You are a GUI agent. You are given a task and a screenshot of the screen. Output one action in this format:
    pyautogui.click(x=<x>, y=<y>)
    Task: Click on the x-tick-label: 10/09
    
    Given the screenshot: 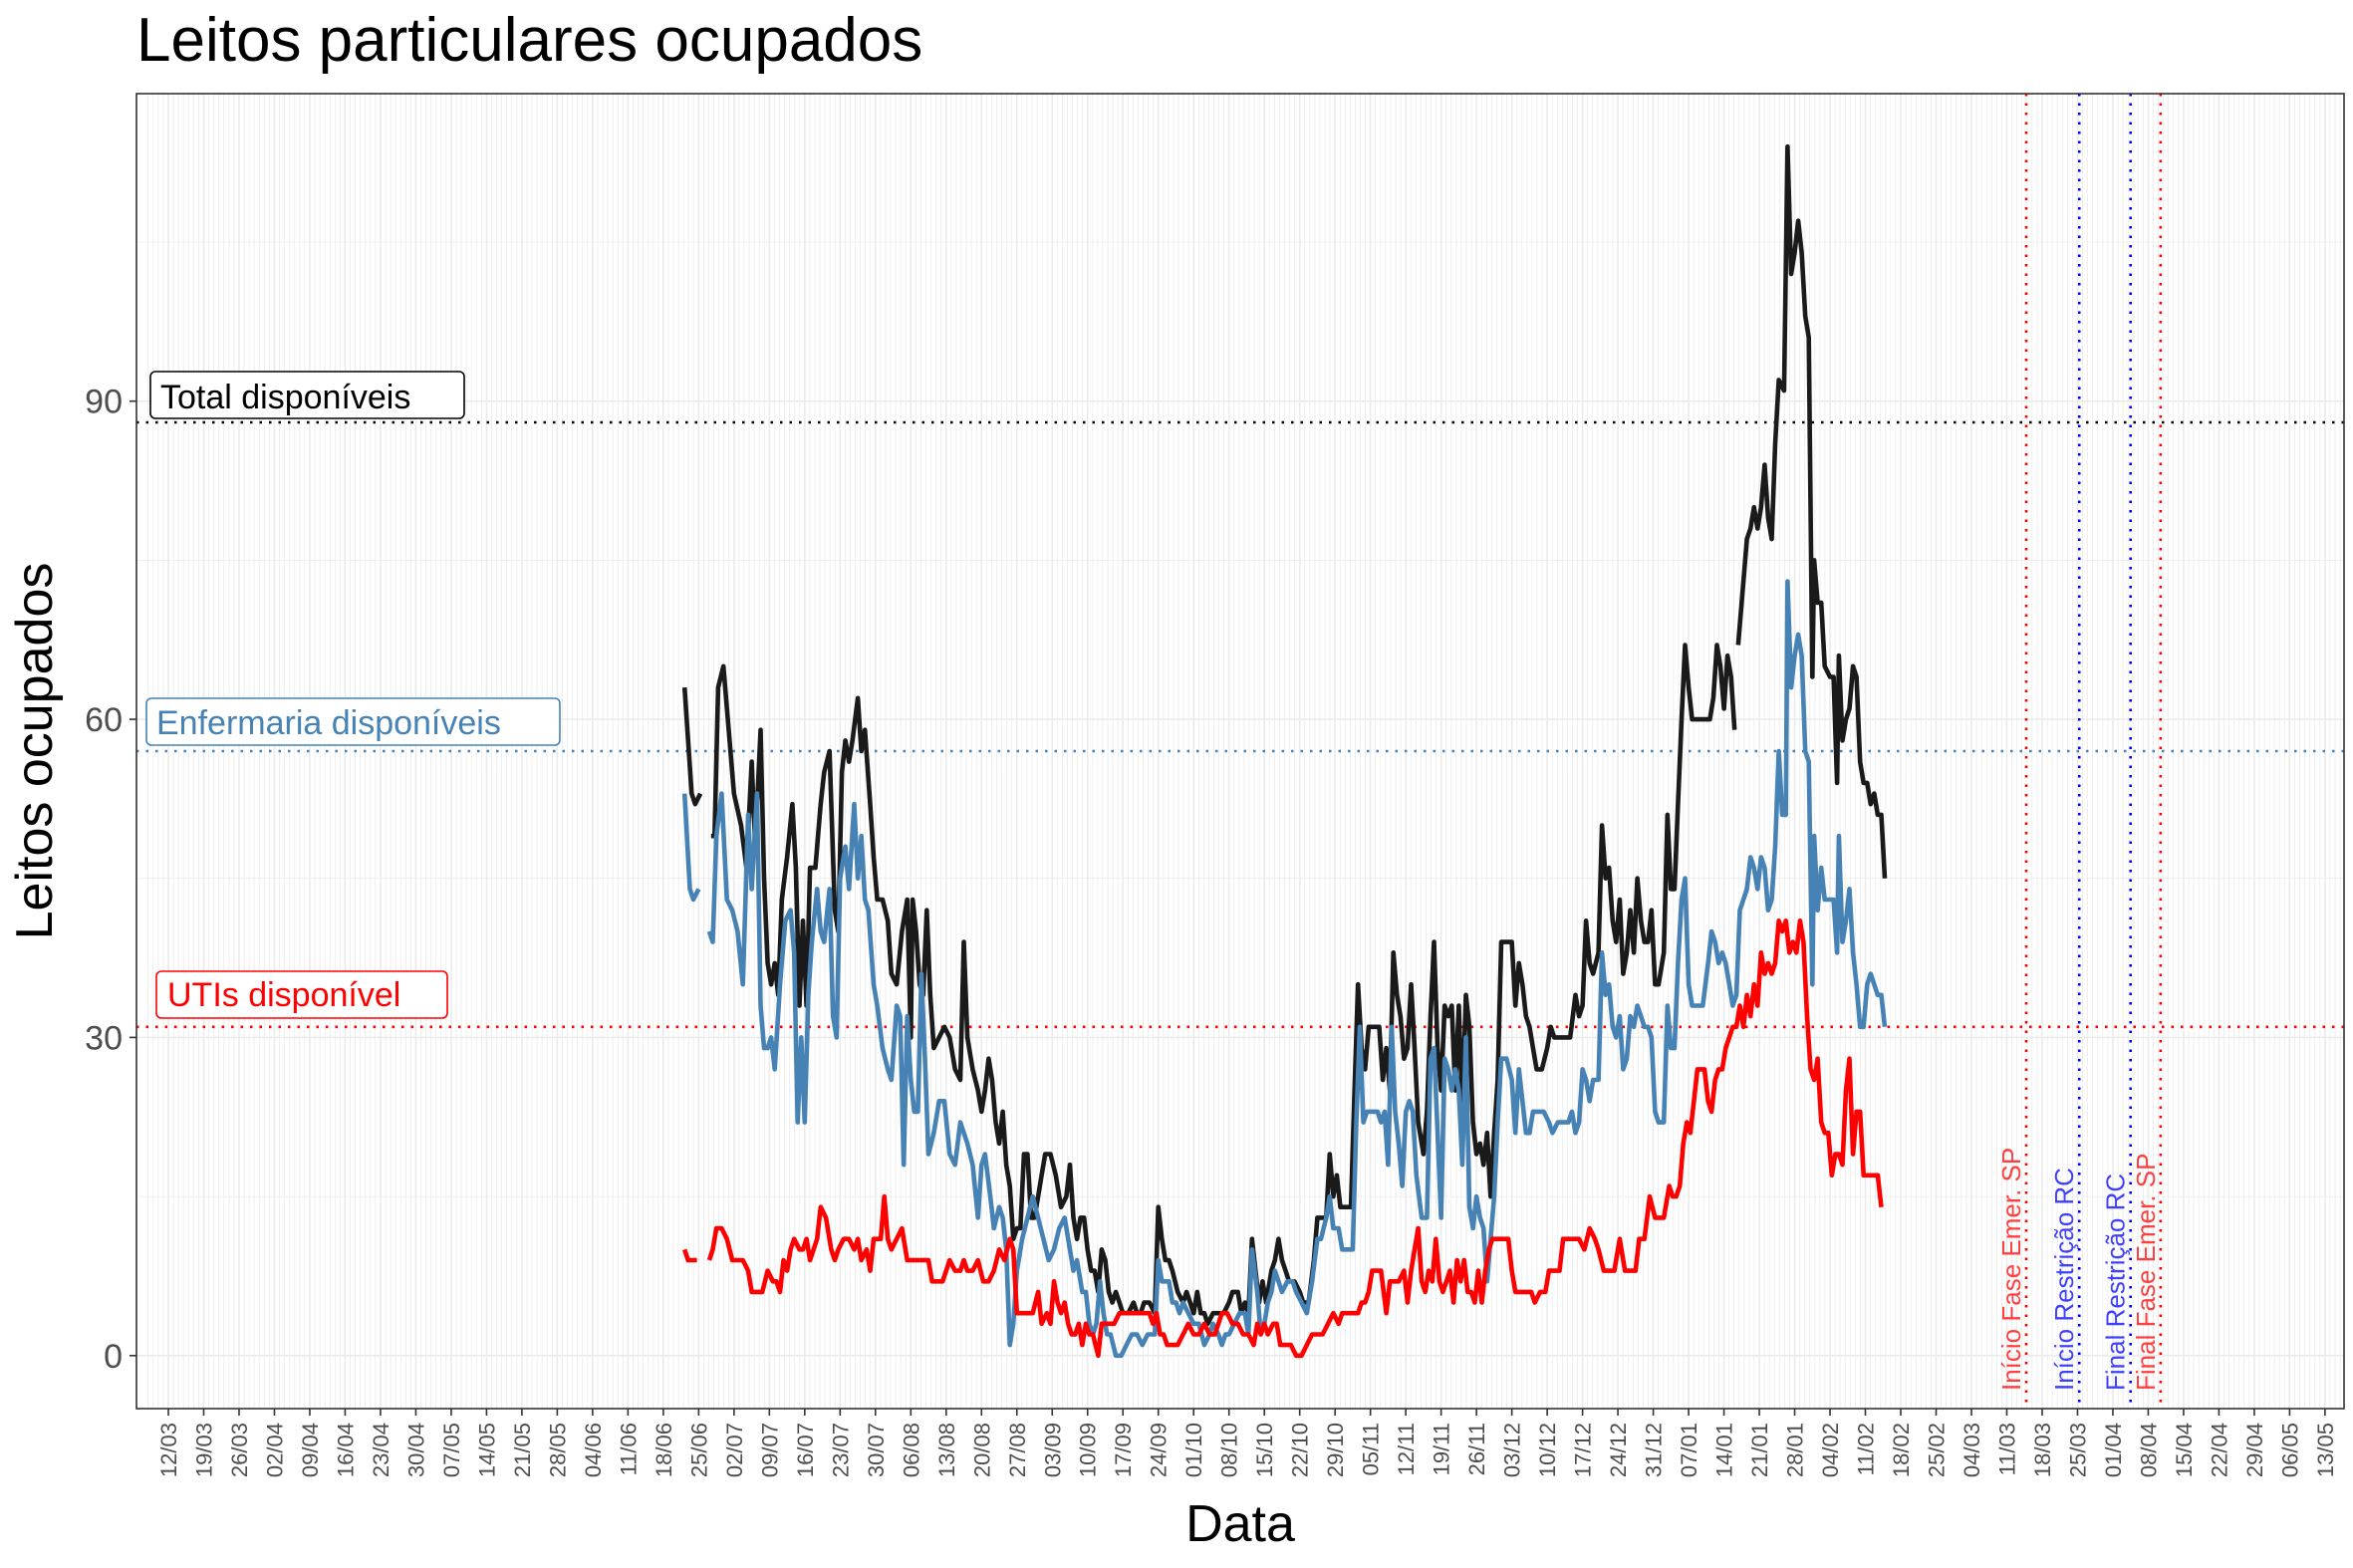 What is the action you would take?
    pyautogui.click(x=1089, y=1450)
    